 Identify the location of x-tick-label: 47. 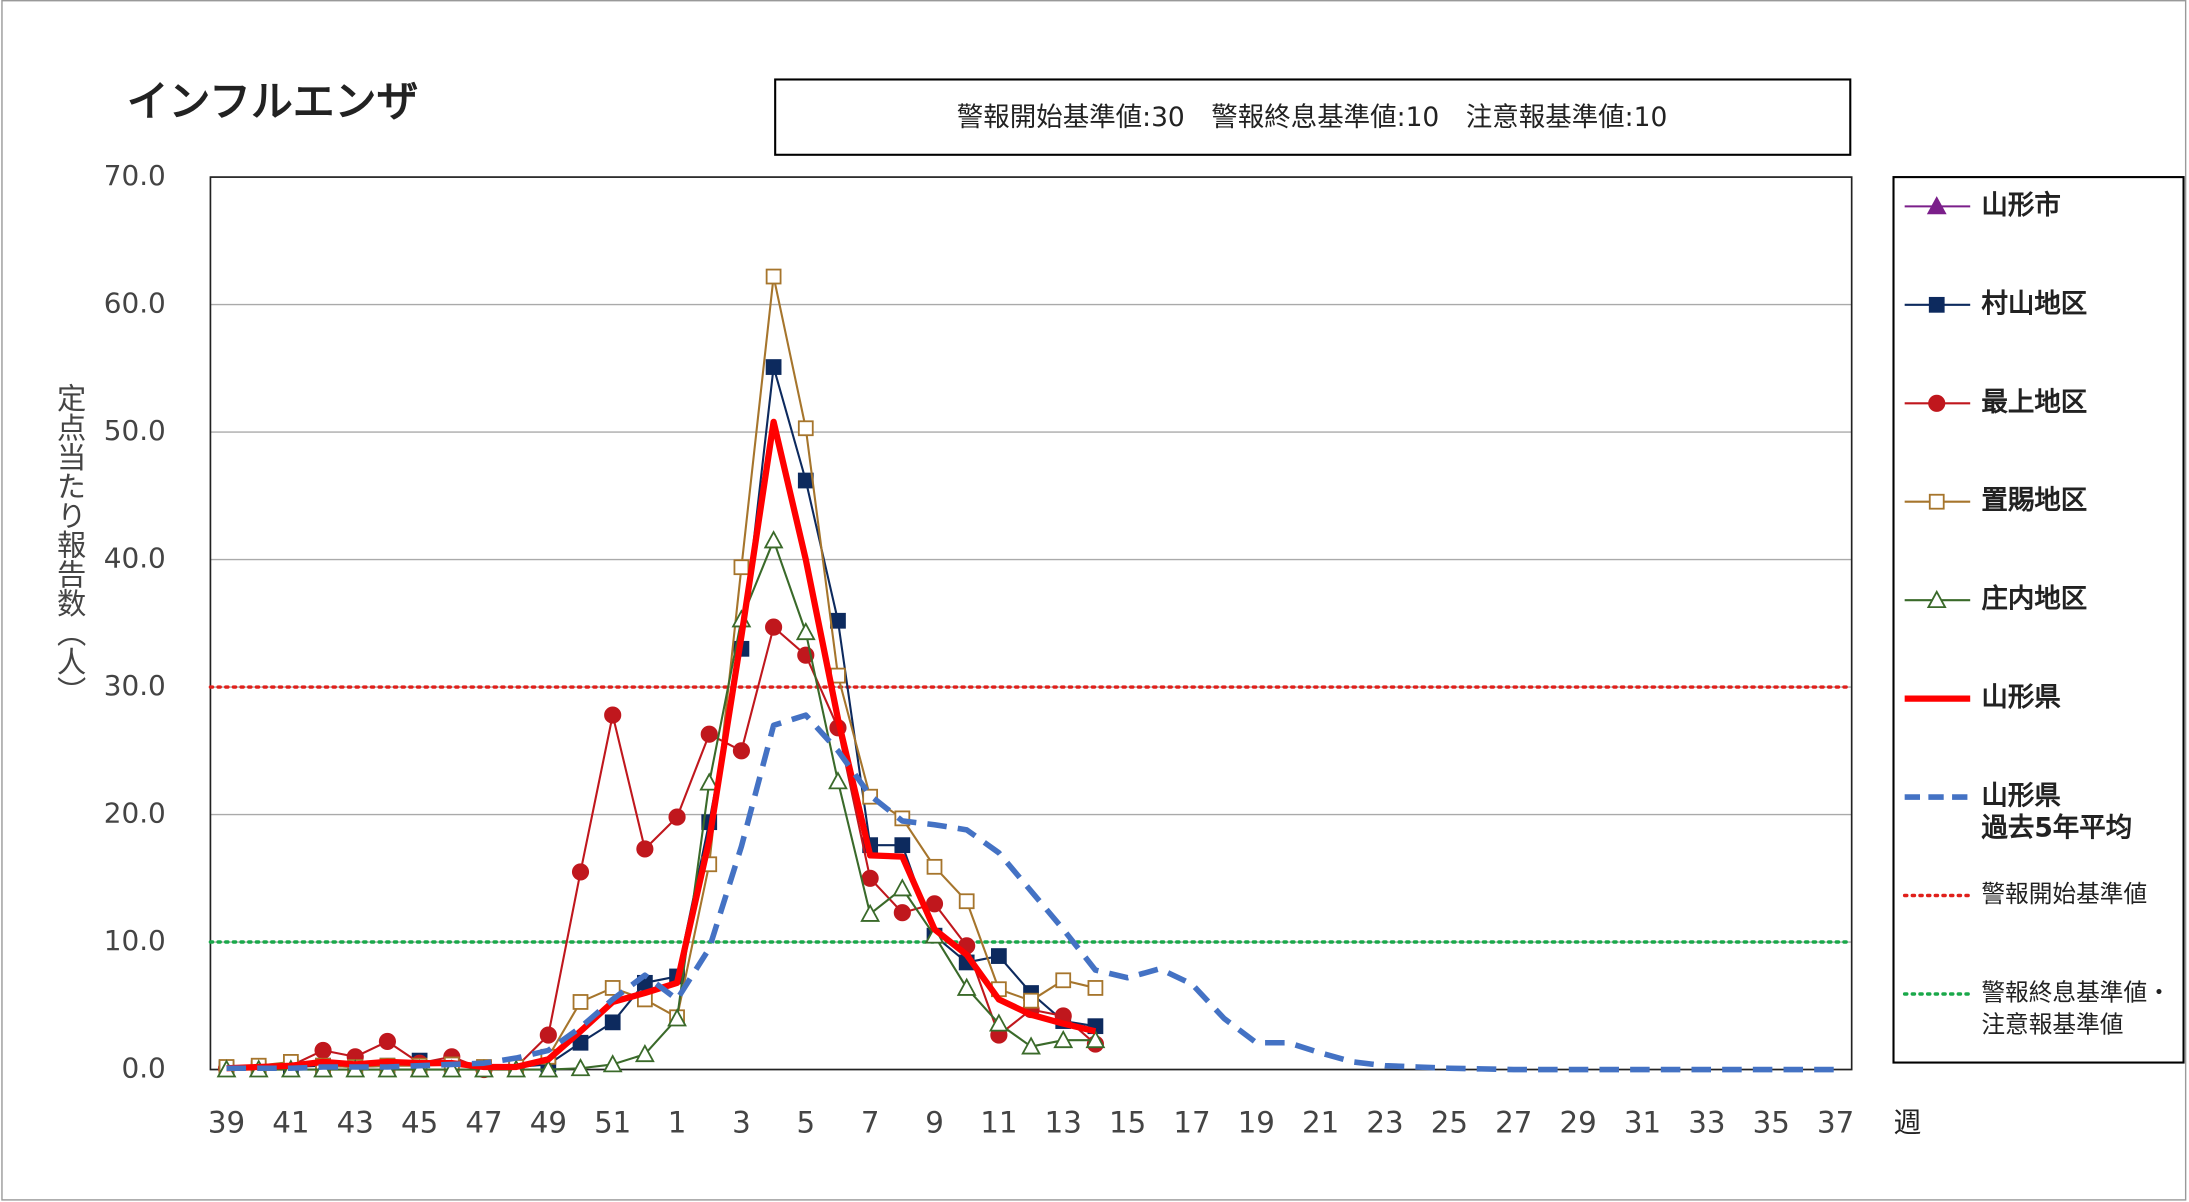
(483, 1122).